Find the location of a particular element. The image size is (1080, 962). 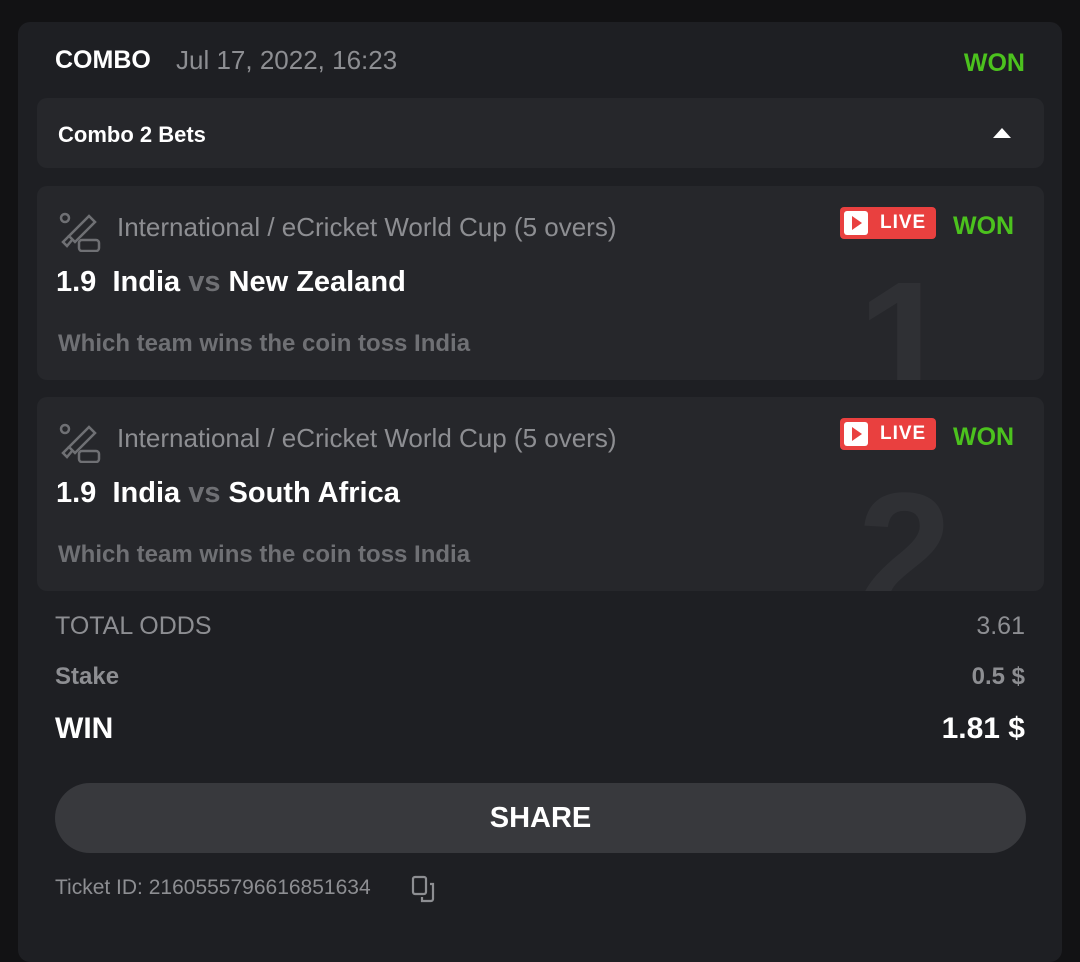

match-line: 1.9 India vs South Africa is located at coordinates (228, 493).